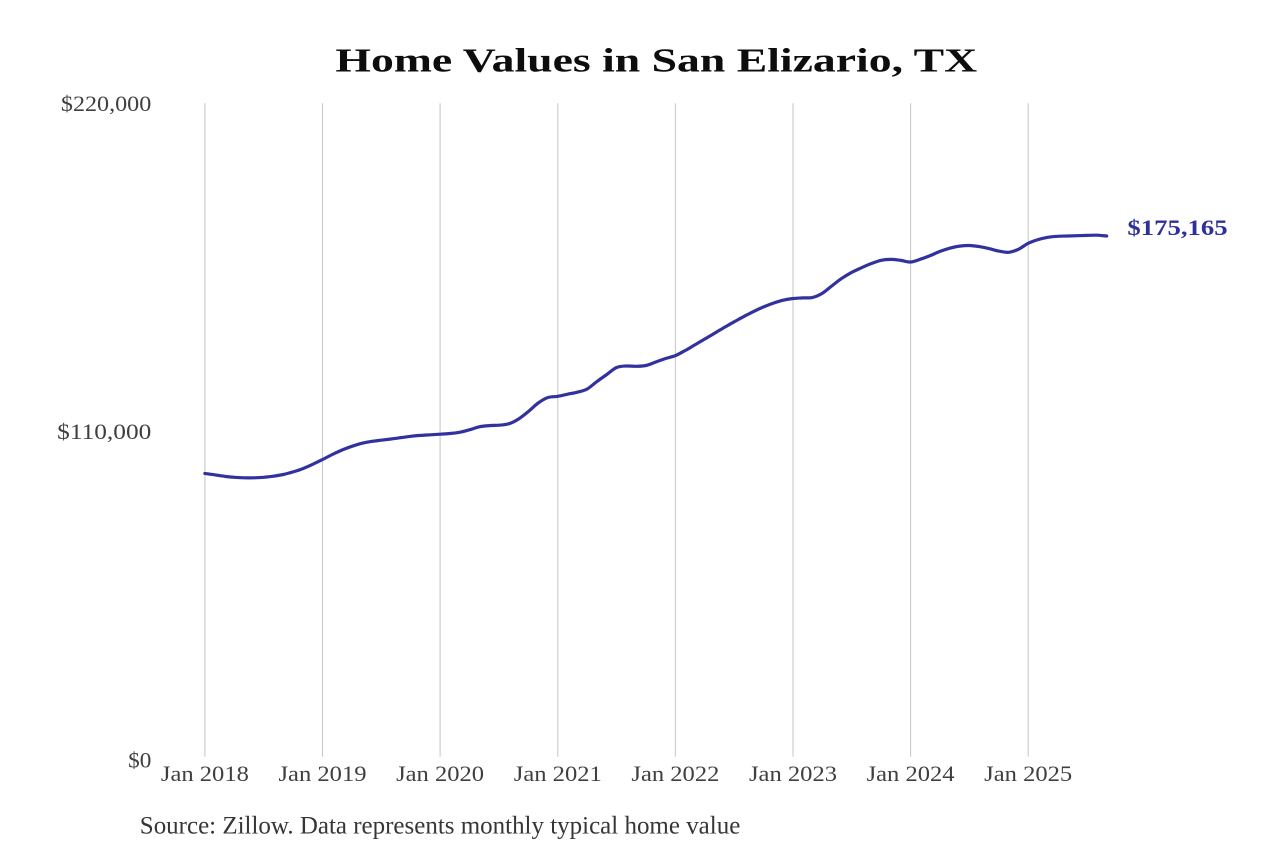 This screenshot has width=1280, height=853. What do you see at coordinates (440, 773) in the screenshot?
I see `svg-text: Jan 2020` at bounding box center [440, 773].